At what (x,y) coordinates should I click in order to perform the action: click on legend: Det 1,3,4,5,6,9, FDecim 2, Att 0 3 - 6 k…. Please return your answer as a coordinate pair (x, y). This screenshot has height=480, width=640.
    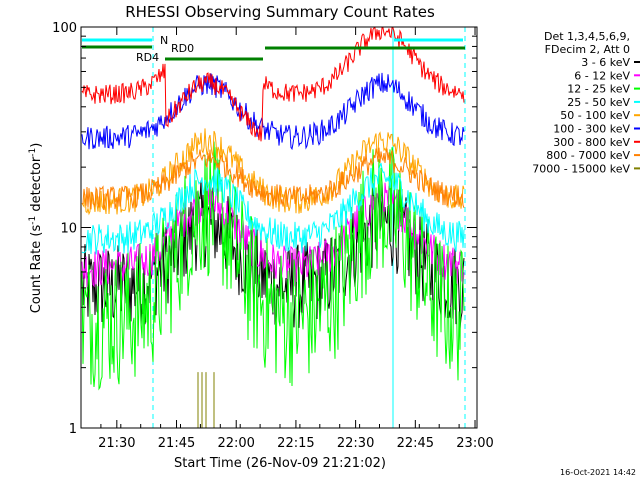
    Looking at the image, I should click on (586, 102).